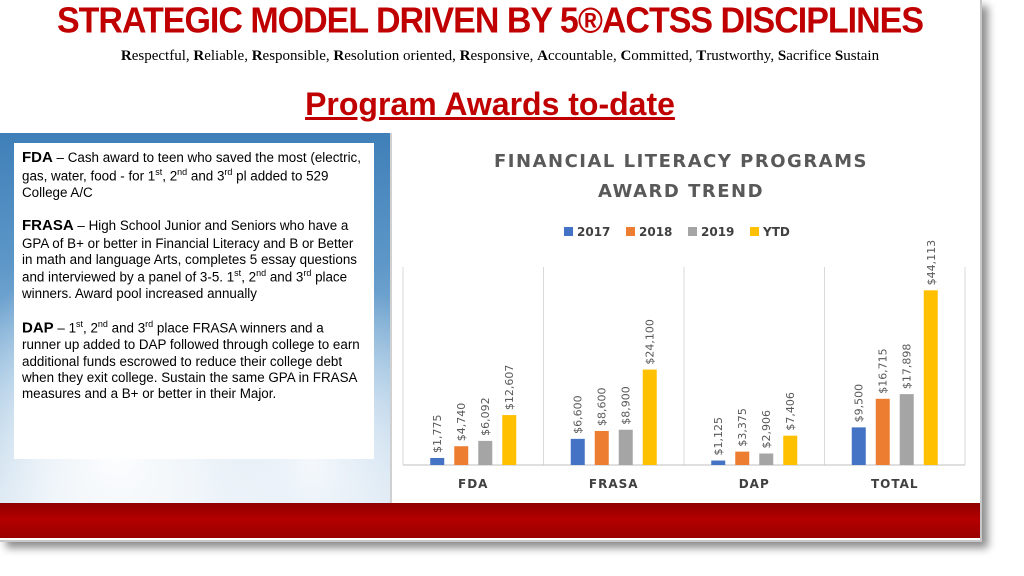 The image size is (1024, 576). What do you see at coordinates (858, 446) in the screenshot?
I see `bar-total-2017` at bounding box center [858, 446].